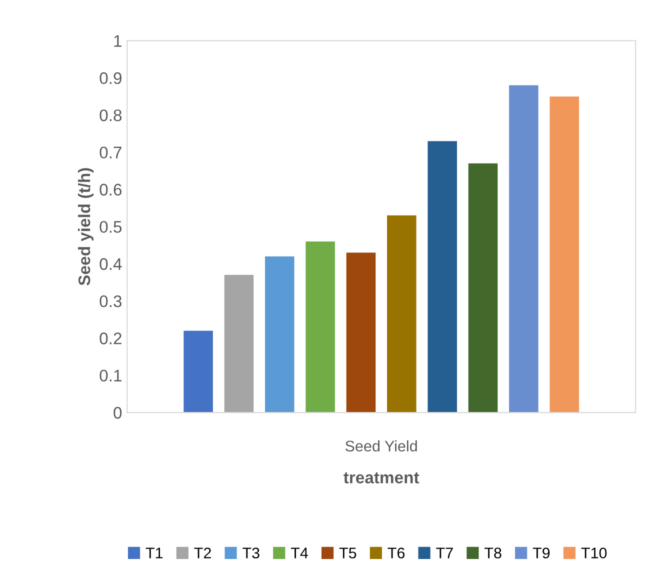 The width and height of the screenshot is (669, 581). Describe the element at coordinates (381, 446) in the screenshot. I see `x-tick-label: Seed Yield` at that location.